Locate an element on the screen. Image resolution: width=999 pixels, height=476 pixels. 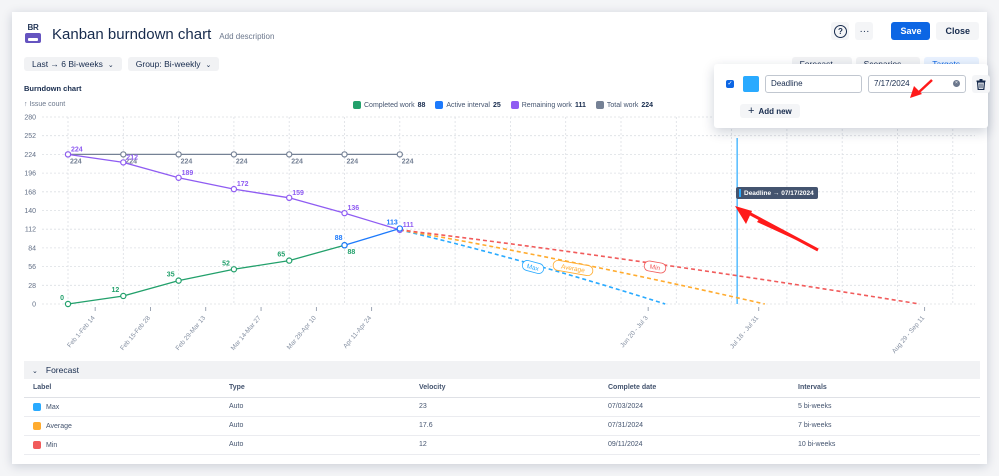
forecast-line-min is located at coordinates (659, 267).